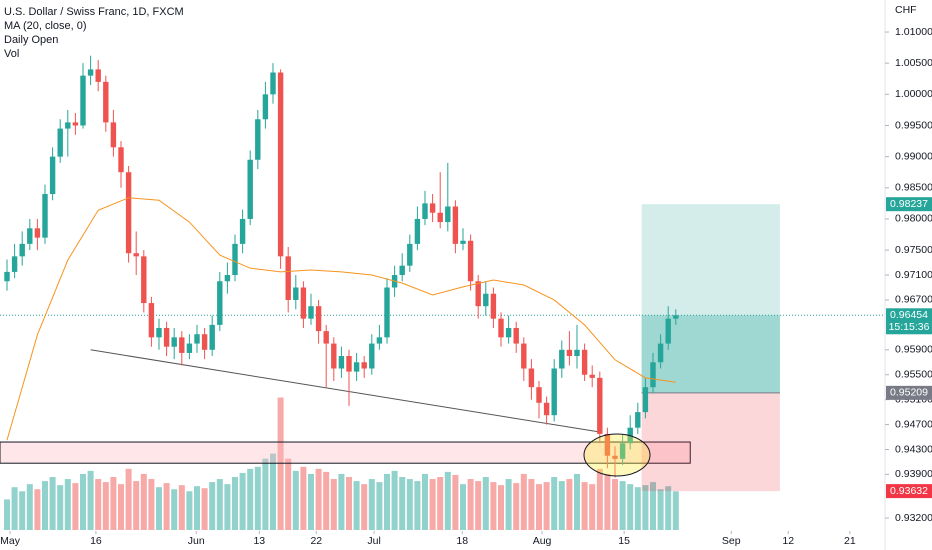  Describe the element at coordinates (913, 188) in the screenshot. I see `y-tick-label: 0.98500` at that location.